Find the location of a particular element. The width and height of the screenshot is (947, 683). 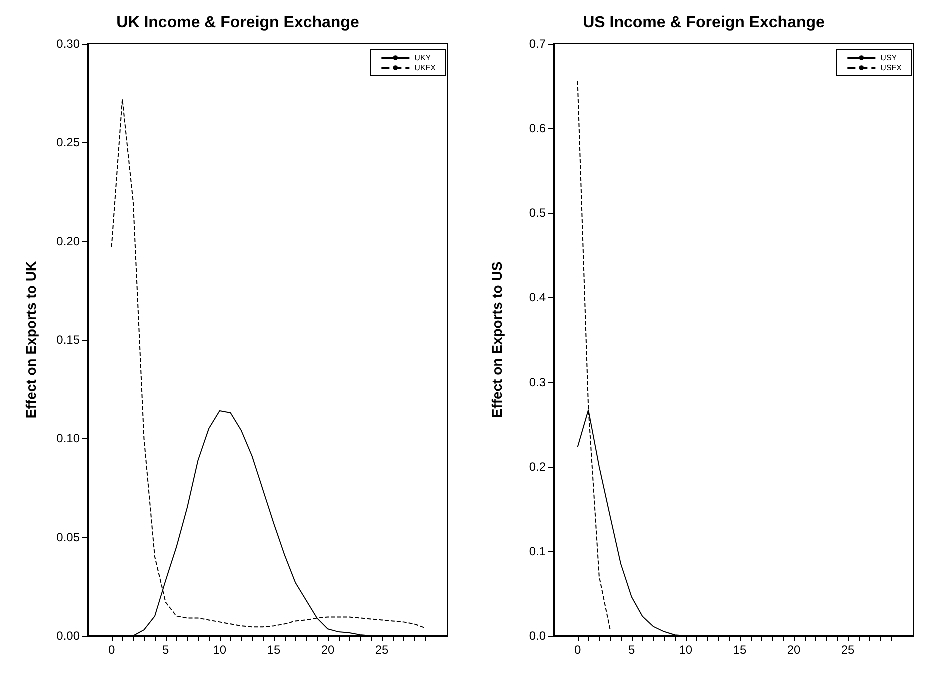

y-axis-title: Effect on Exports to US is located at coordinates (497, 340).